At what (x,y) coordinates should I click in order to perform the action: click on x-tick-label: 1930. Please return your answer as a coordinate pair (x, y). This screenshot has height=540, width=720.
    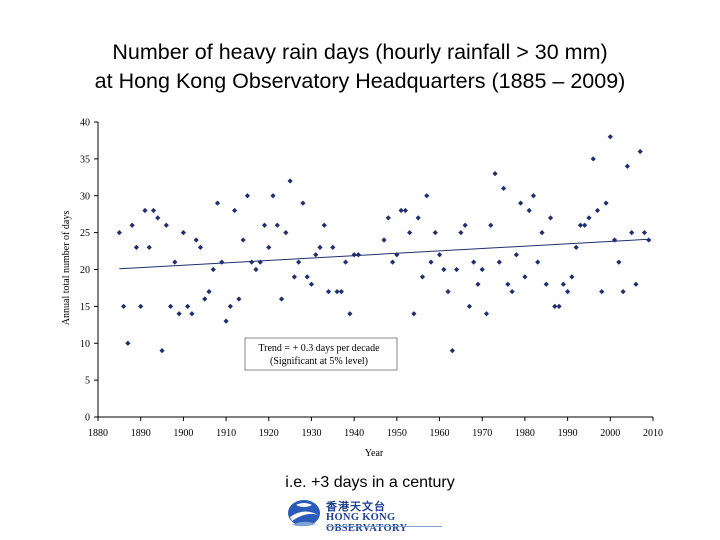
    Looking at the image, I should click on (311, 433).